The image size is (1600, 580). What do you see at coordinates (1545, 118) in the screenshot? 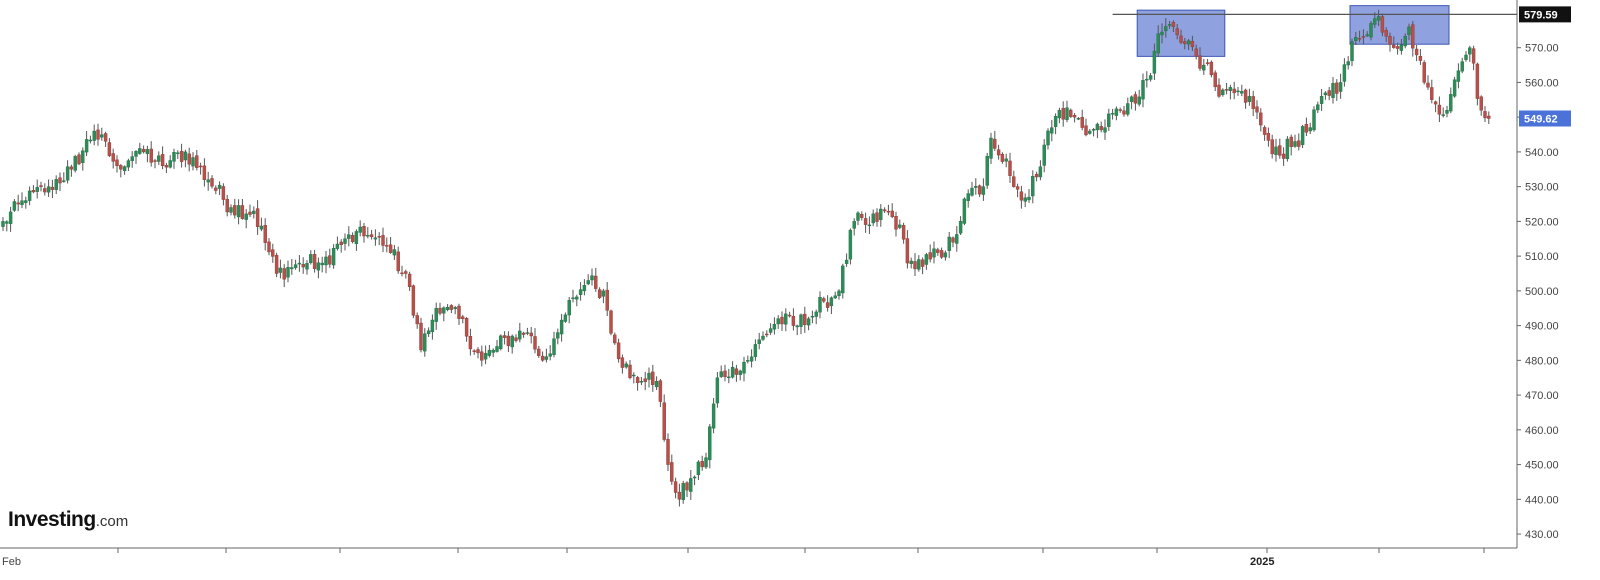
I see `last-price-tag-bg` at bounding box center [1545, 118].